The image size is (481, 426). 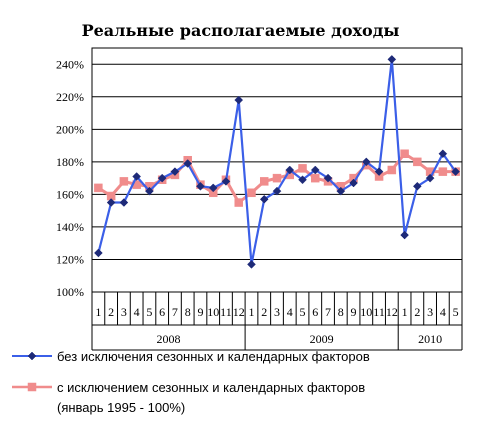 I want to click on y-tick-label: 100%, so click(x=70, y=292).